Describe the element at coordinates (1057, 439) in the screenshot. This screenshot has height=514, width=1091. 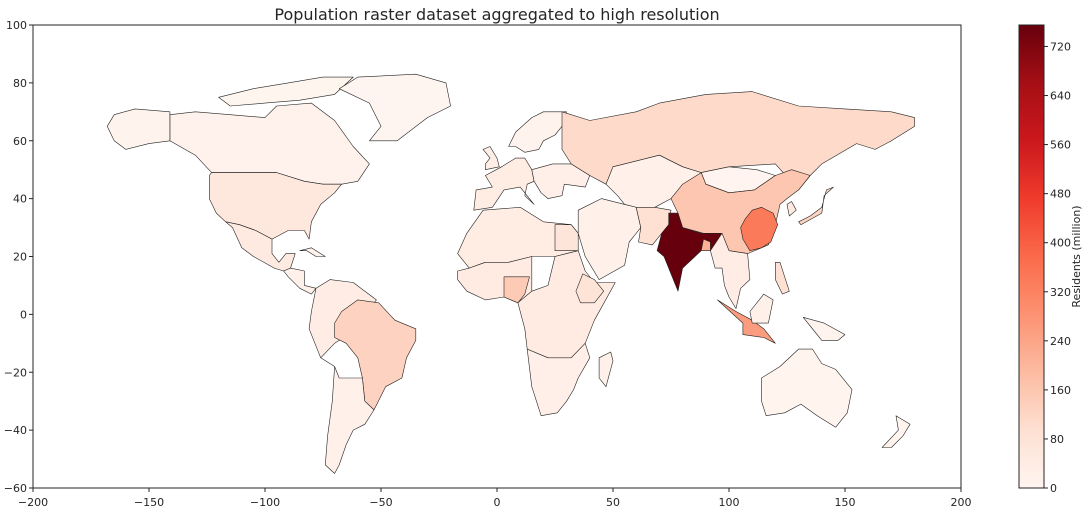
I see `colorbar-tick-label: 80` at that location.